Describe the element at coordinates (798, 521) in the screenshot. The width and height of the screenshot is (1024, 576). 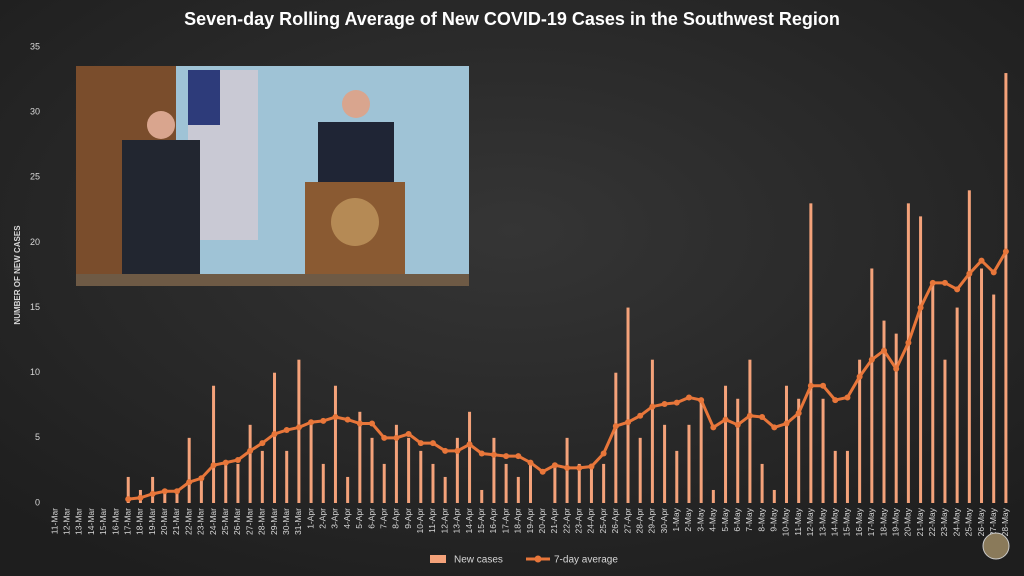
I see `x-tick-label: 11-May` at that location.